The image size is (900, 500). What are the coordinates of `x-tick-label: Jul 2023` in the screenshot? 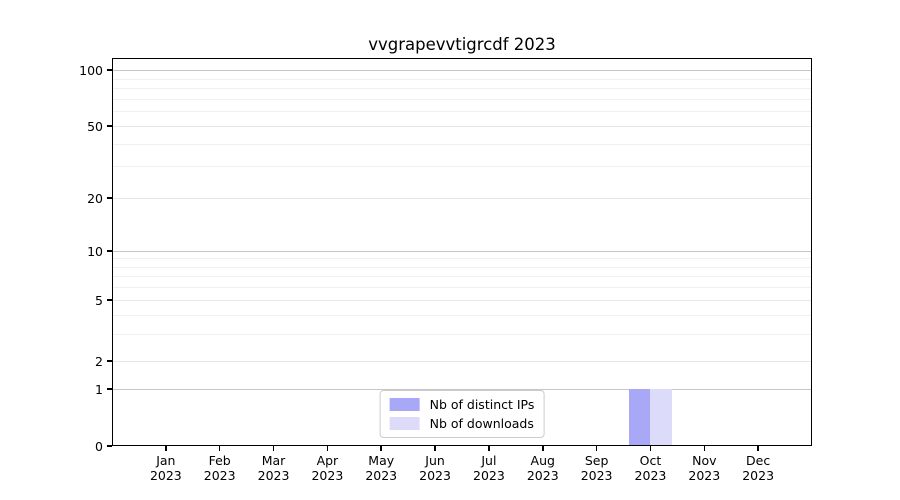 It's located at (489, 468).